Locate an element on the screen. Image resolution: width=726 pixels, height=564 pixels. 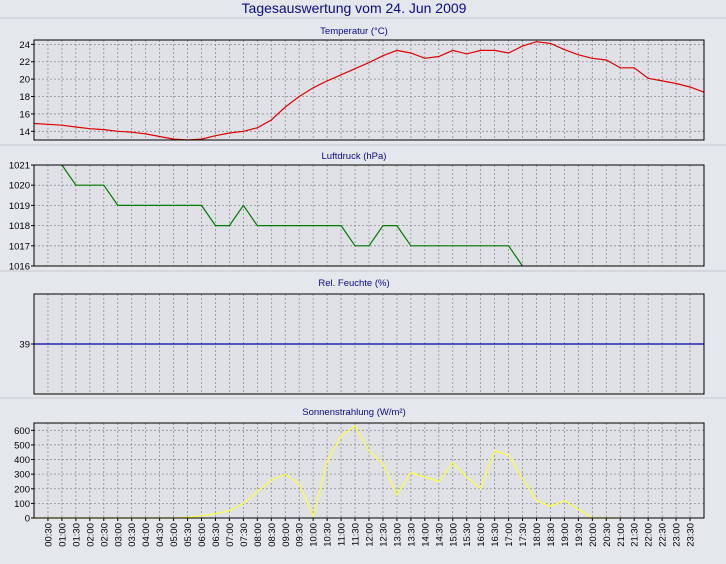
x-tick-label: 11:00 is located at coordinates (342, 534).